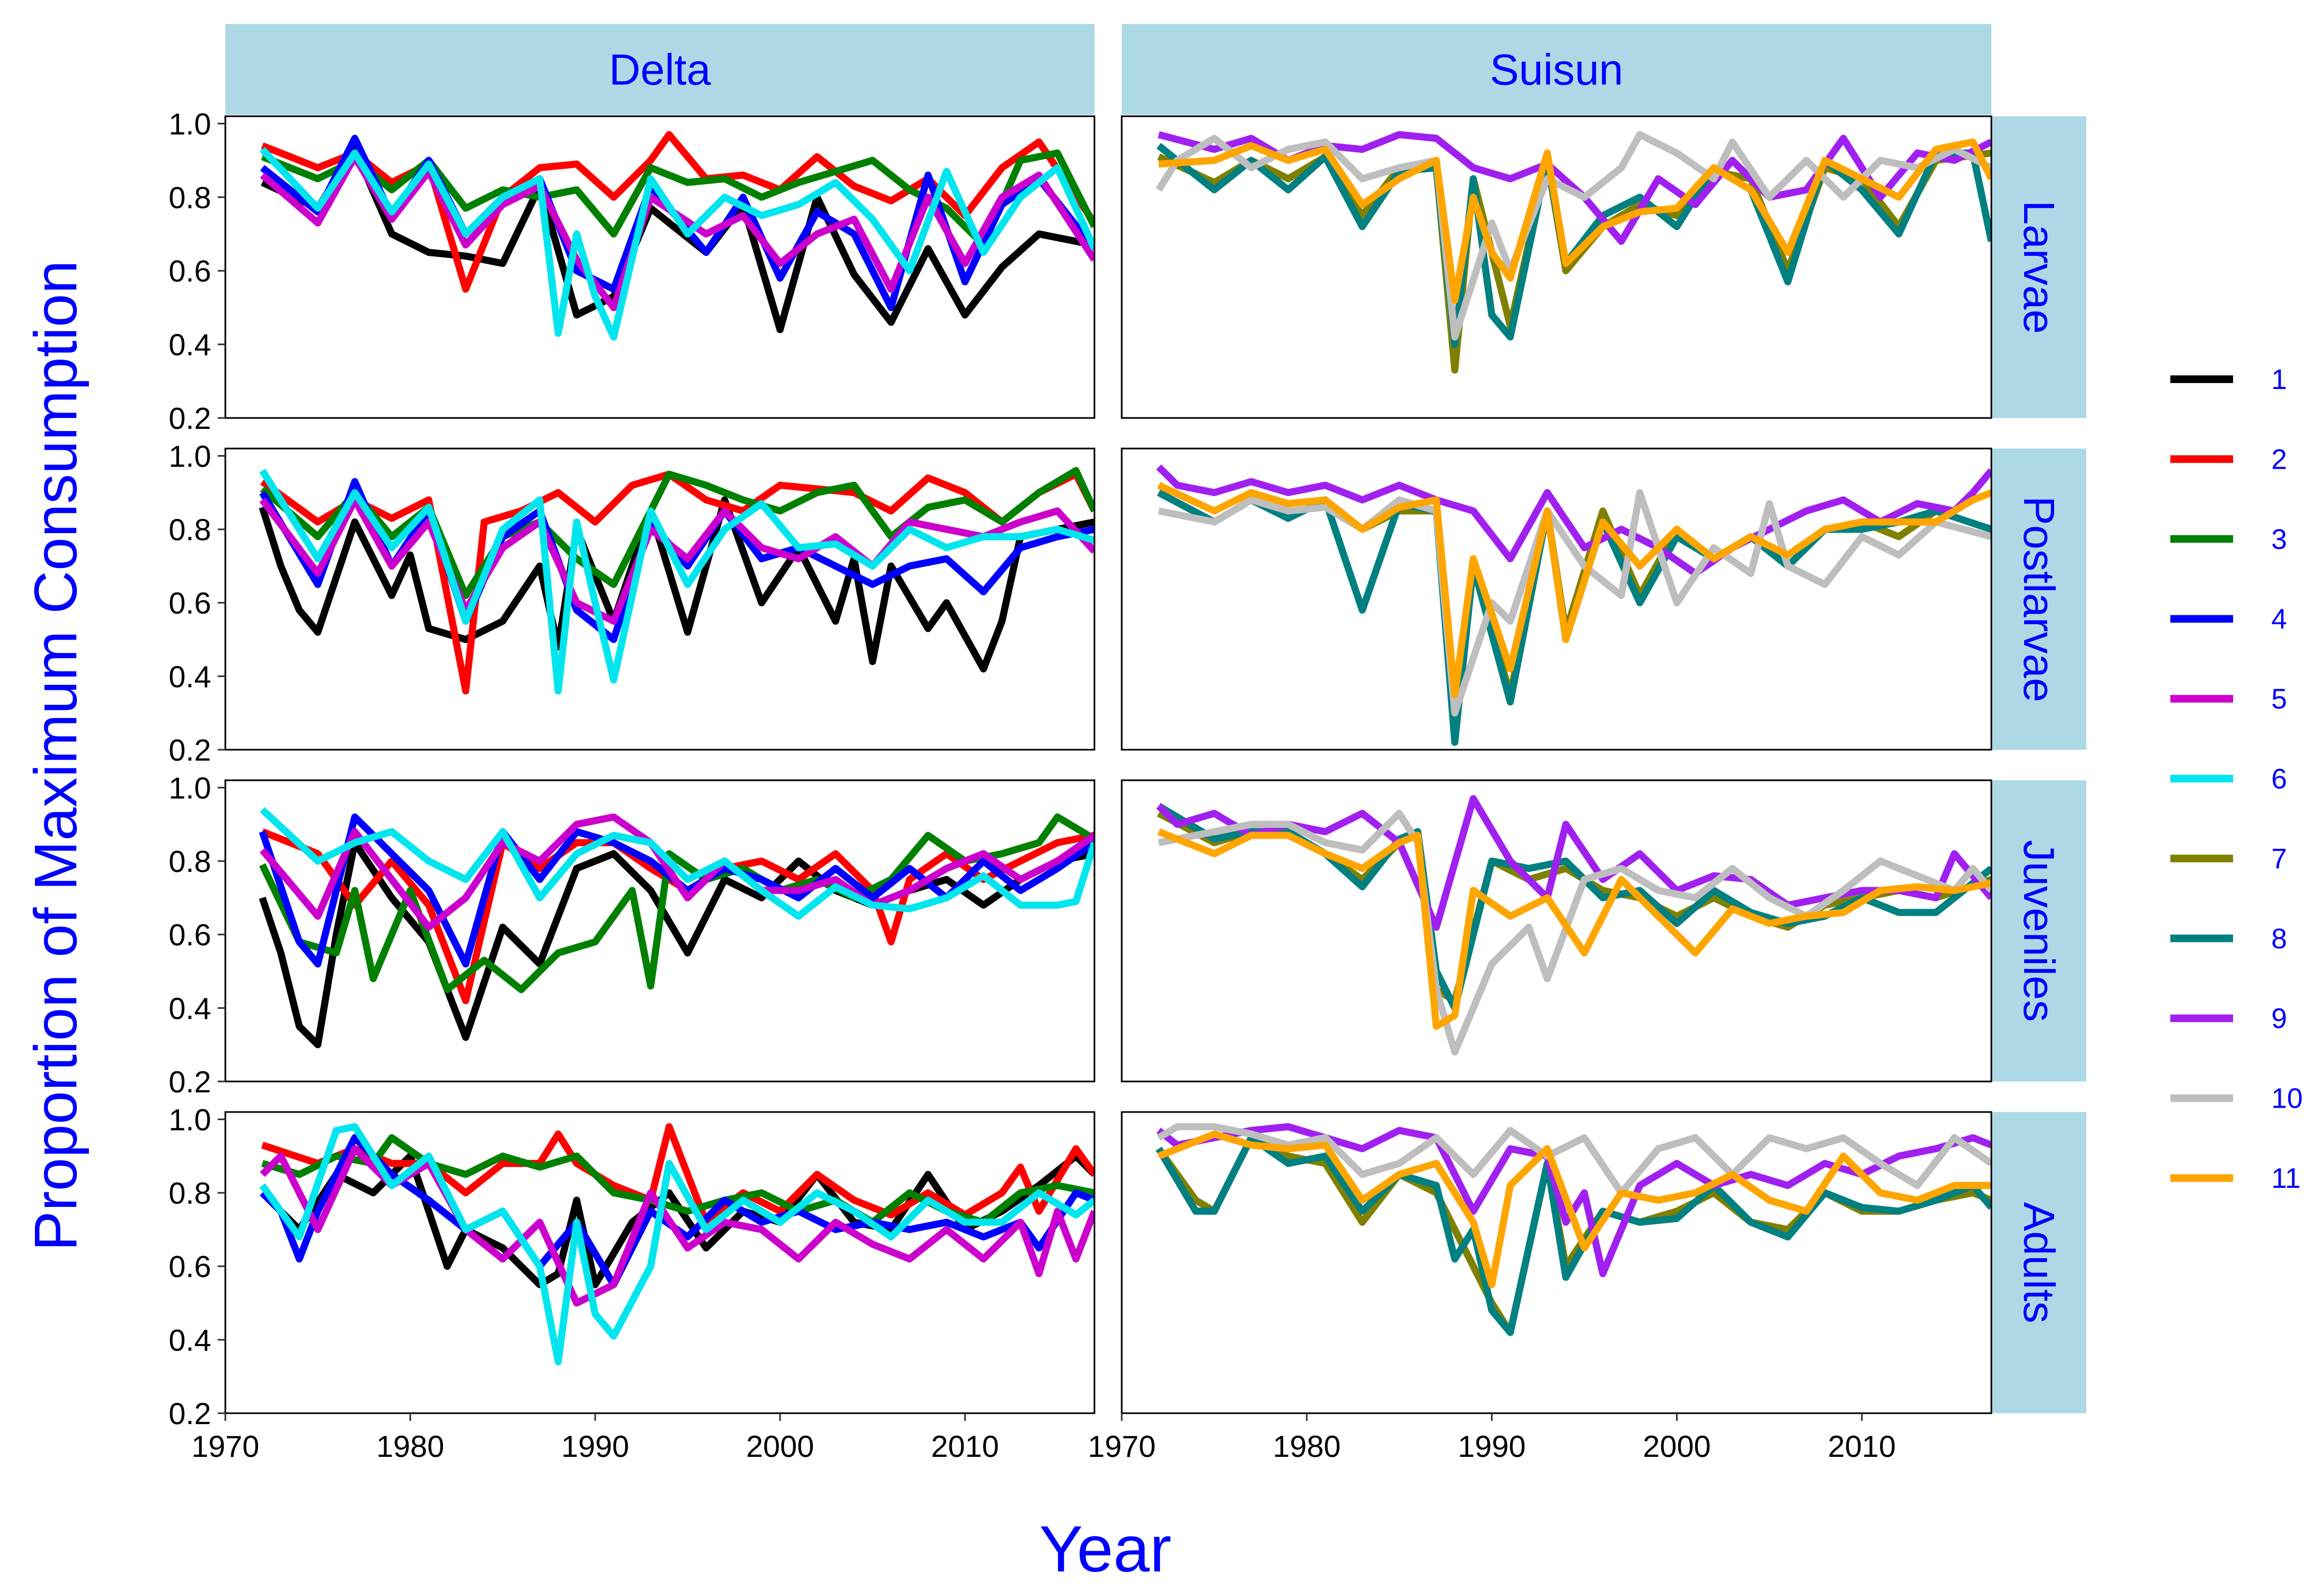 This screenshot has width=2322, height=1596. I want to click on legend-item-2: 2, so click(2228, 459).